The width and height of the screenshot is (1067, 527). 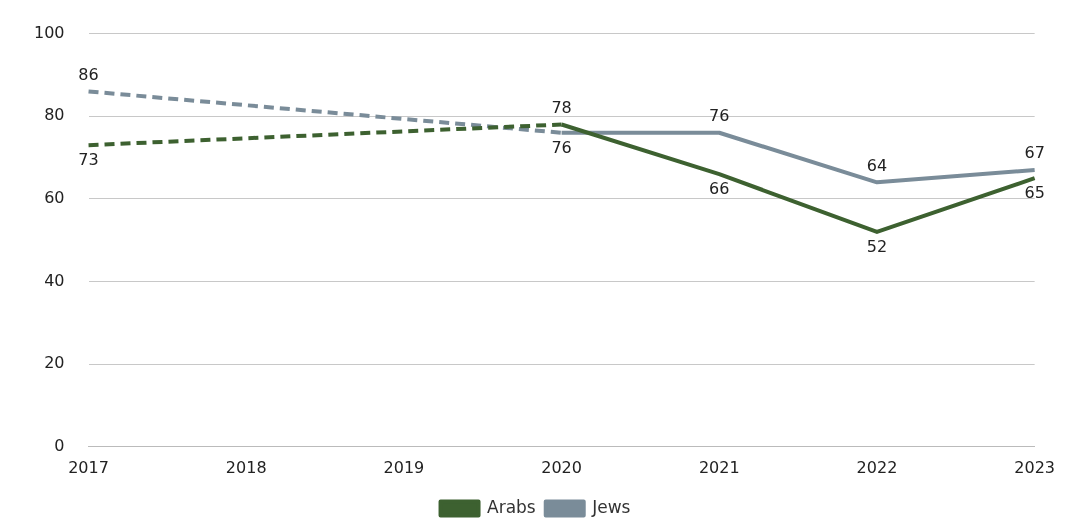 What do you see at coordinates (1034, 153) in the screenshot?
I see `data-label: 67` at bounding box center [1034, 153].